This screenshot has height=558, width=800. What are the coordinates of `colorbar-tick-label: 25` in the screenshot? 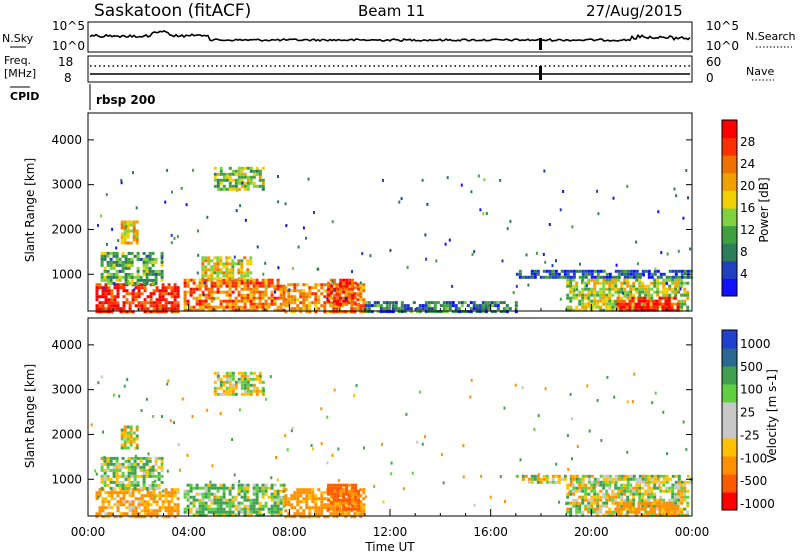 It's located at (747, 413).